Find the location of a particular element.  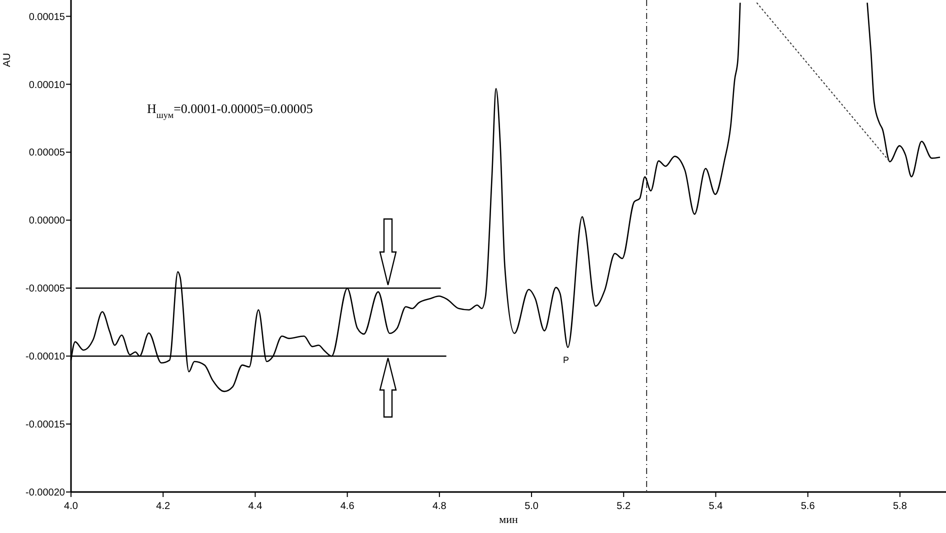

x-tick-label: 5.8 is located at coordinates (900, 506).